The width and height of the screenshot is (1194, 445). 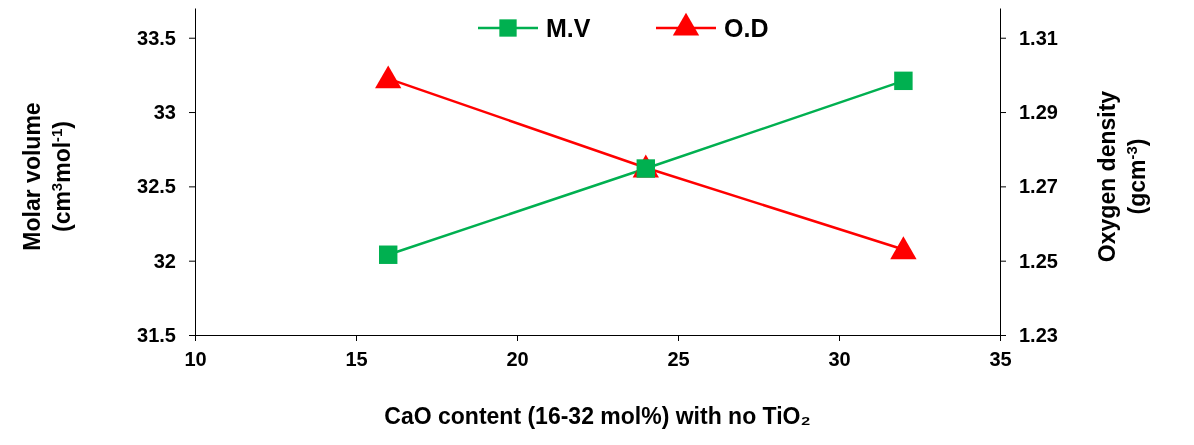 What do you see at coordinates (156, 186) in the screenshot?
I see `y-tick-label: 32.5` at bounding box center [156, 186].